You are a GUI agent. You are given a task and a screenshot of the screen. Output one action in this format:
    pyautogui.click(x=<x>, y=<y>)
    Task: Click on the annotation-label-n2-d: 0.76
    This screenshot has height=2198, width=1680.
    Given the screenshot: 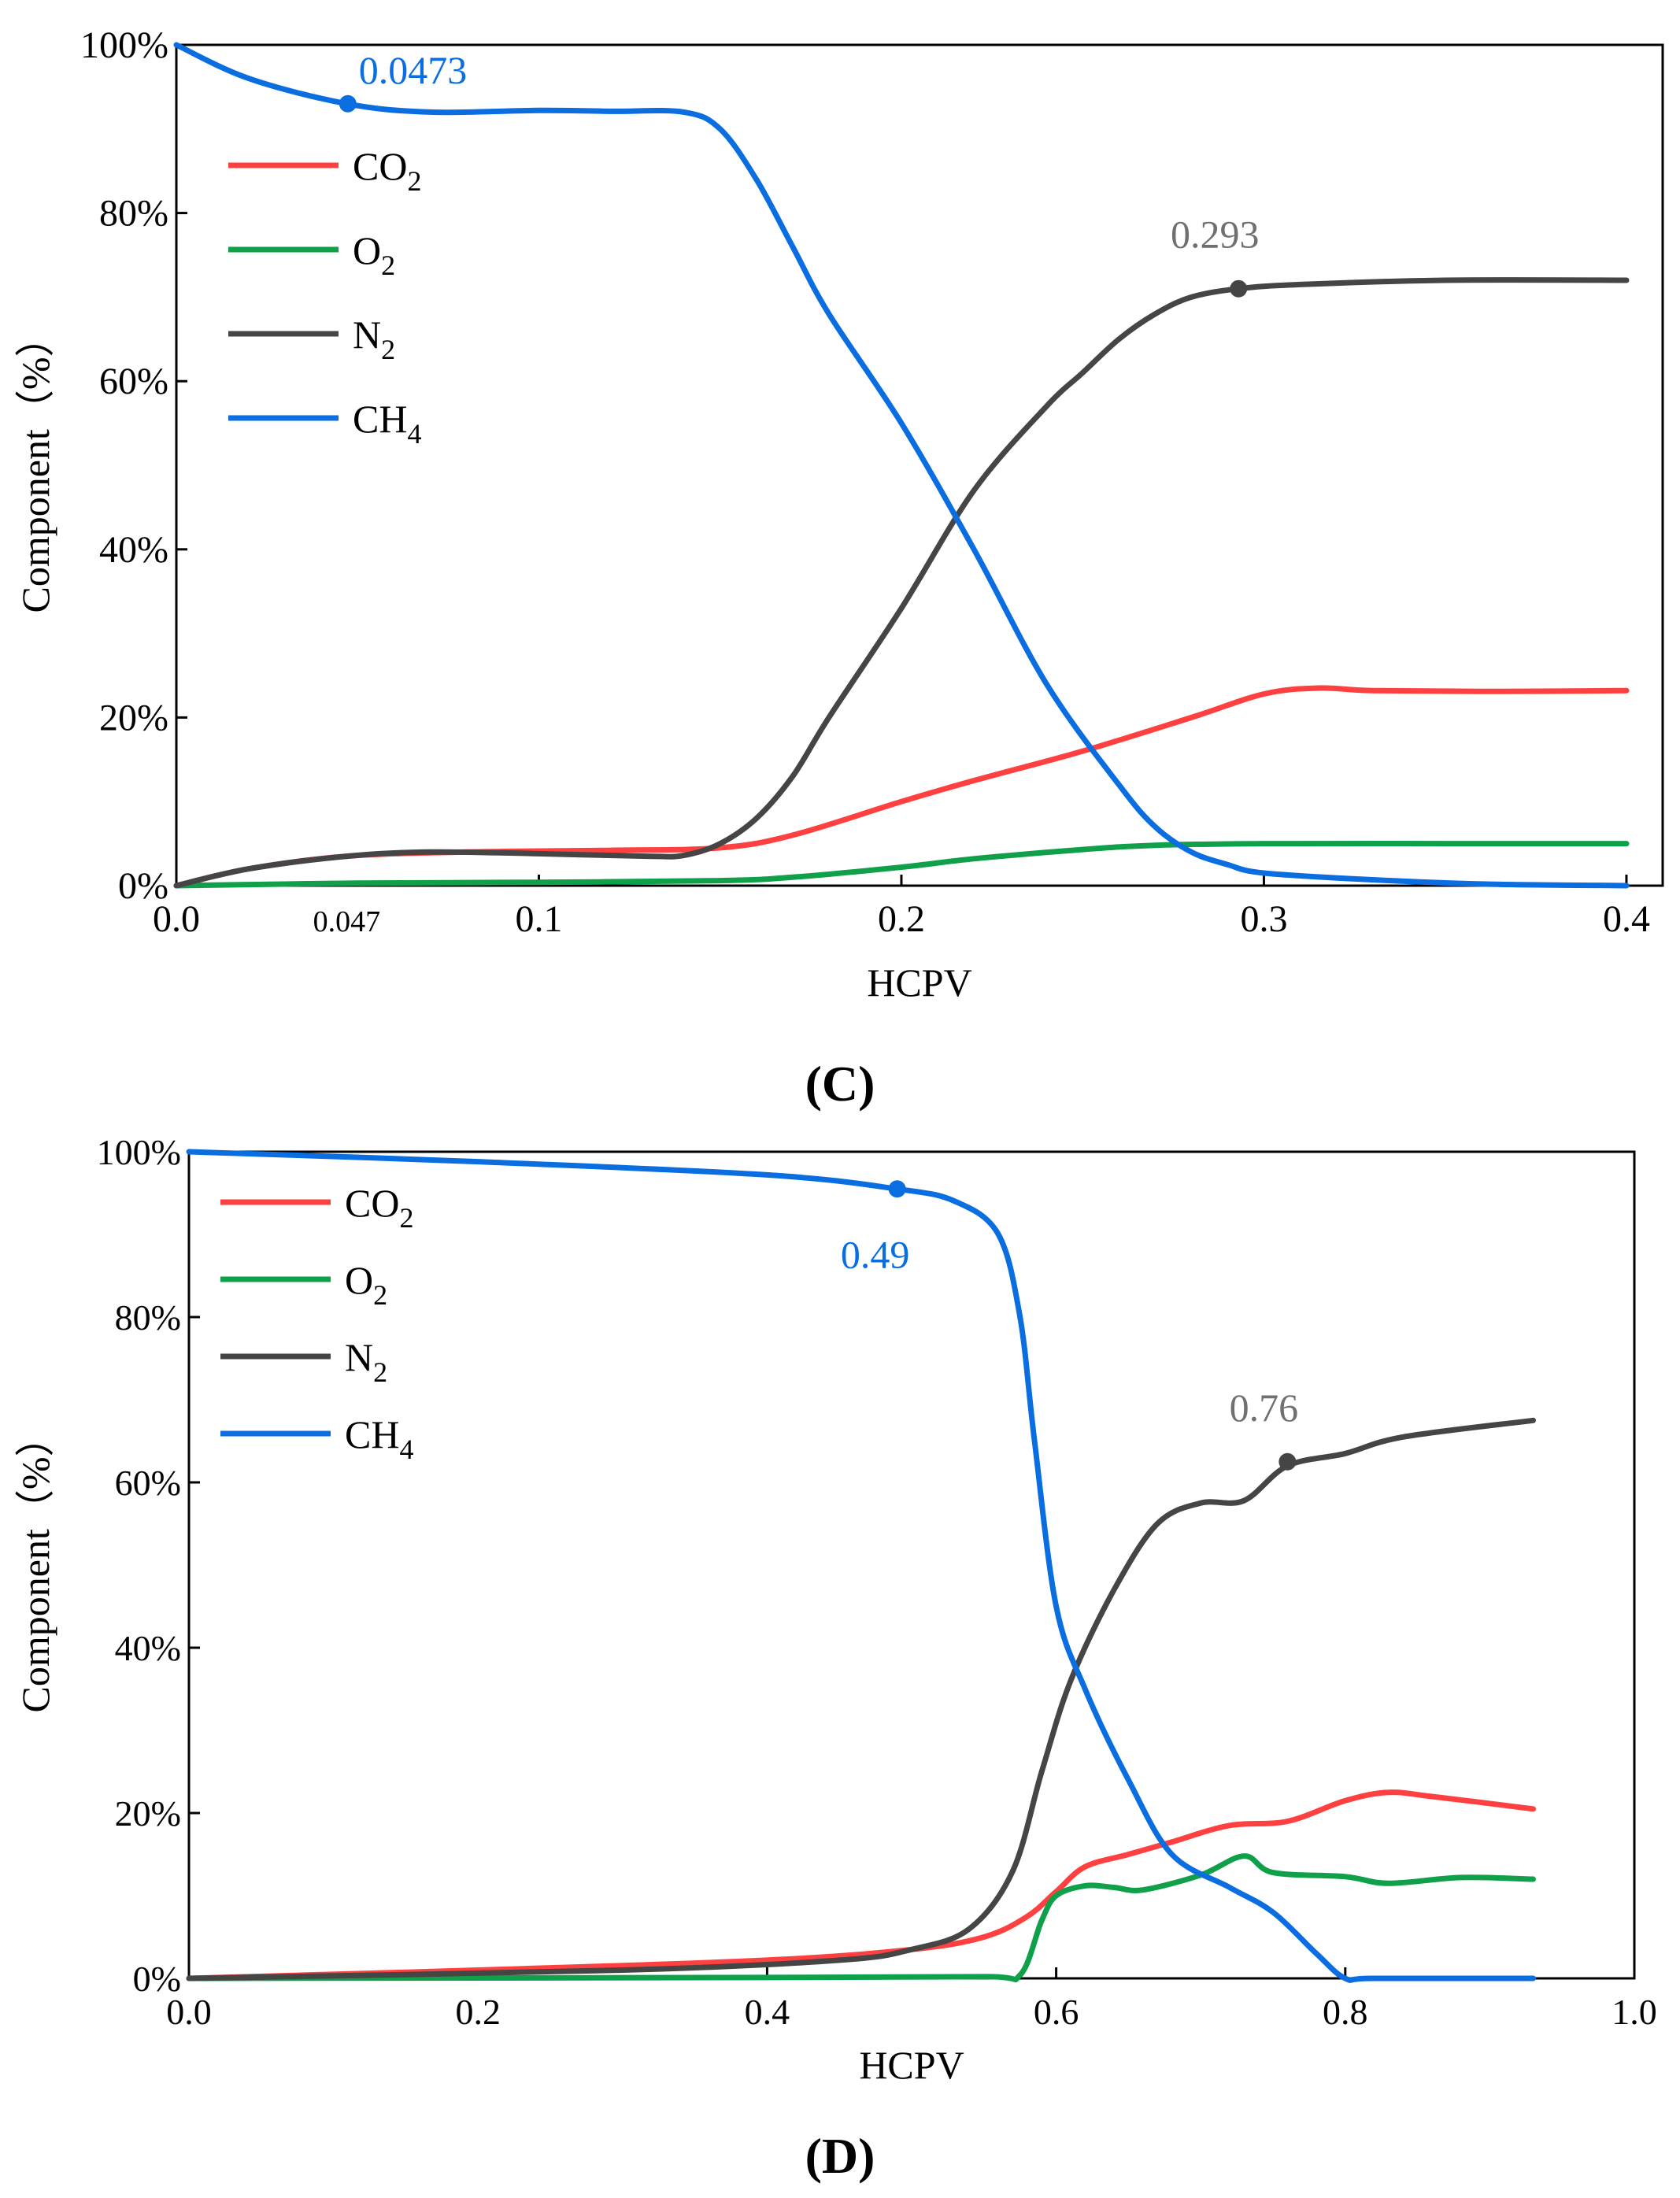 What is the action you would take?
    pyautogui.click(x=1264, y=1408)
    